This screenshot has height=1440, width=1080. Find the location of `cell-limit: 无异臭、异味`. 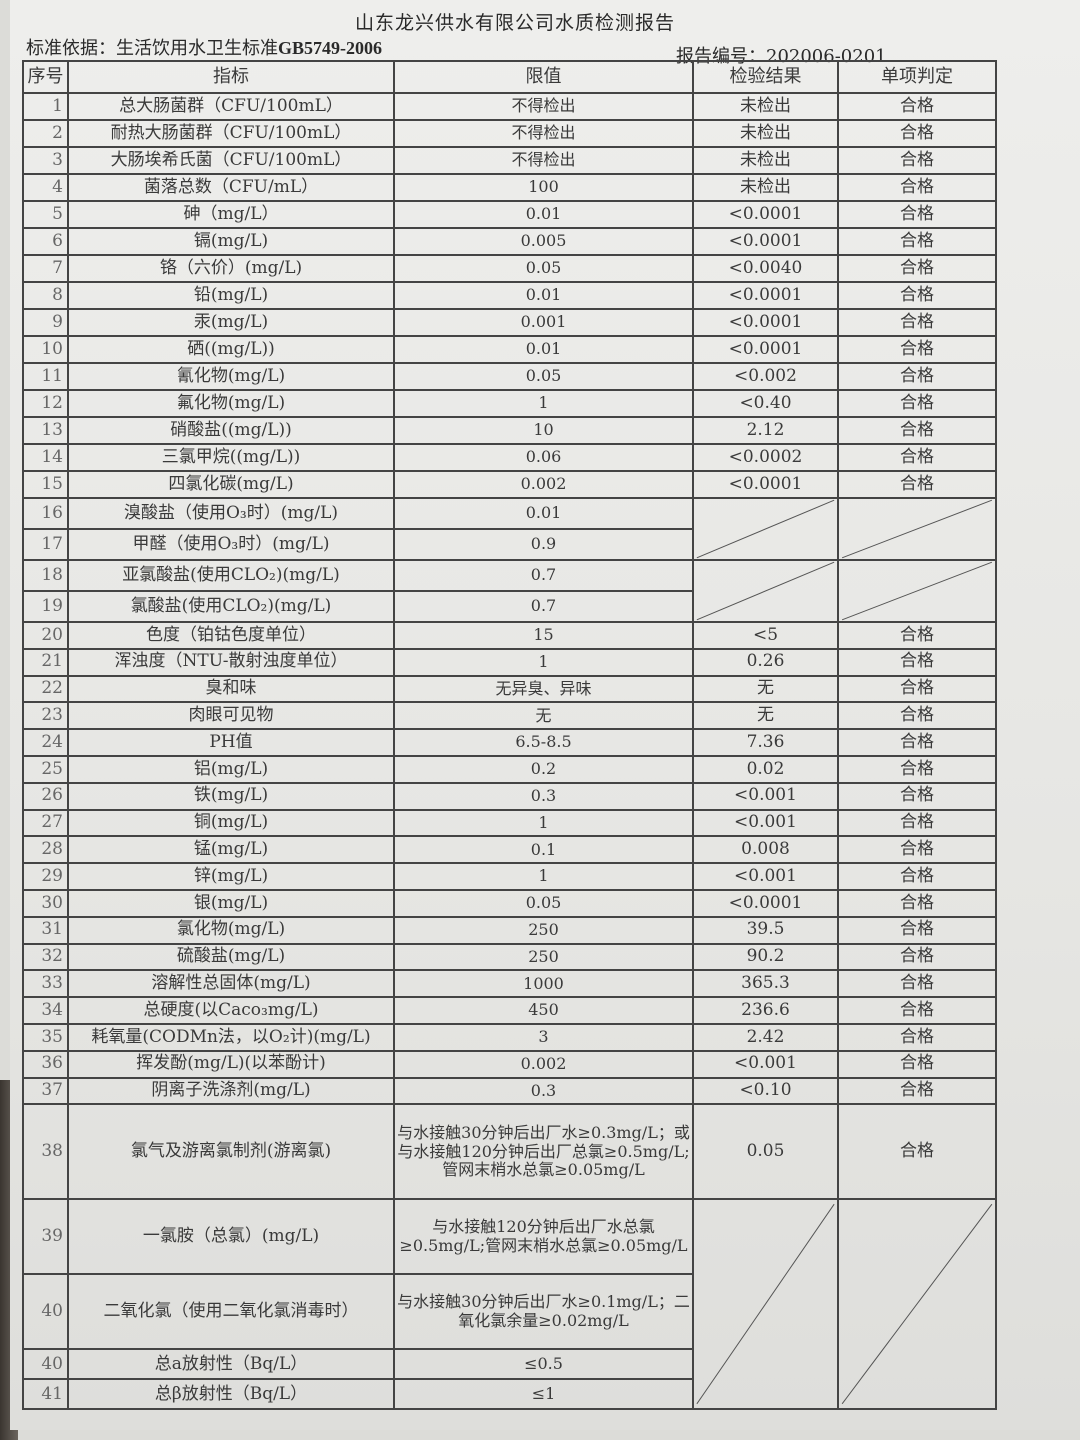

cell-limit: 无异臭、异味 is located at coordinates (543, 689).